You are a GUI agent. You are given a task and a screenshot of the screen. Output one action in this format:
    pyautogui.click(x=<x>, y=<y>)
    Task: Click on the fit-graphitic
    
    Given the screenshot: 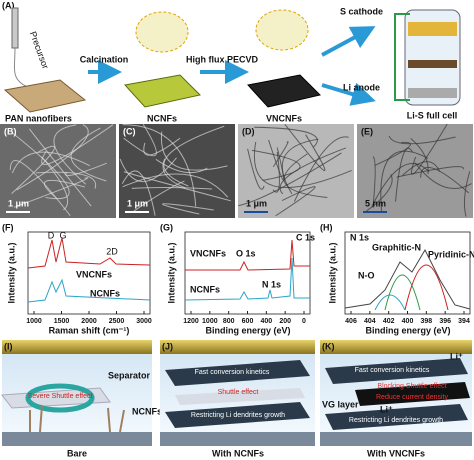 What is the action you would take?
    pyautogui.click(x=402, y=292)
    